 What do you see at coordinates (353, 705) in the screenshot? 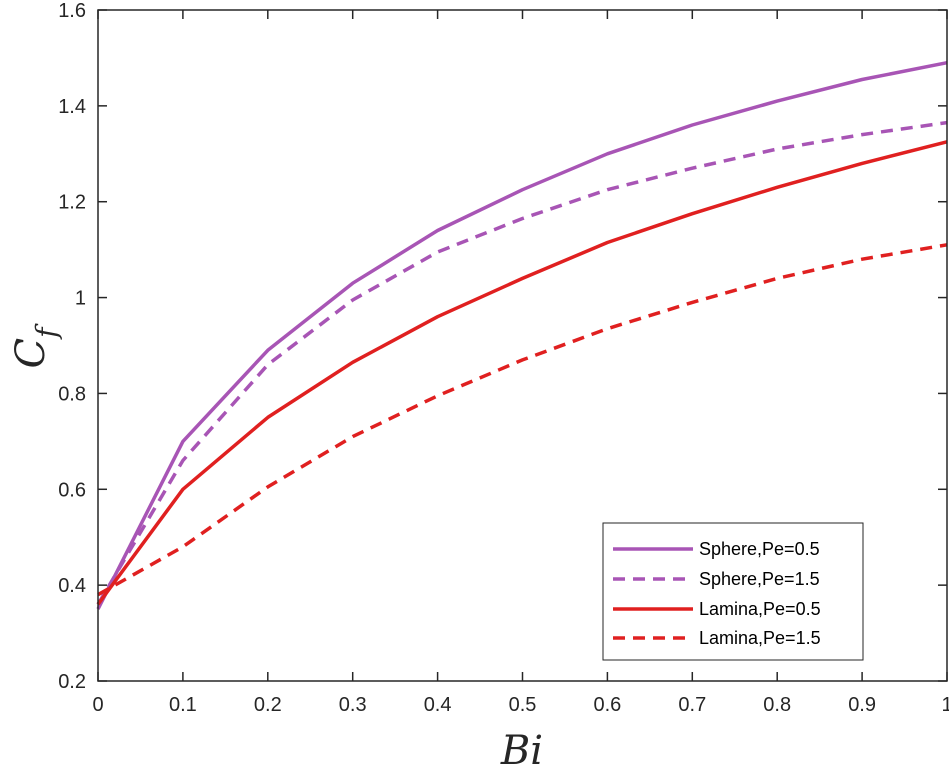
I see `x-tick-label: 0.3` at bounding box center [353, 705].